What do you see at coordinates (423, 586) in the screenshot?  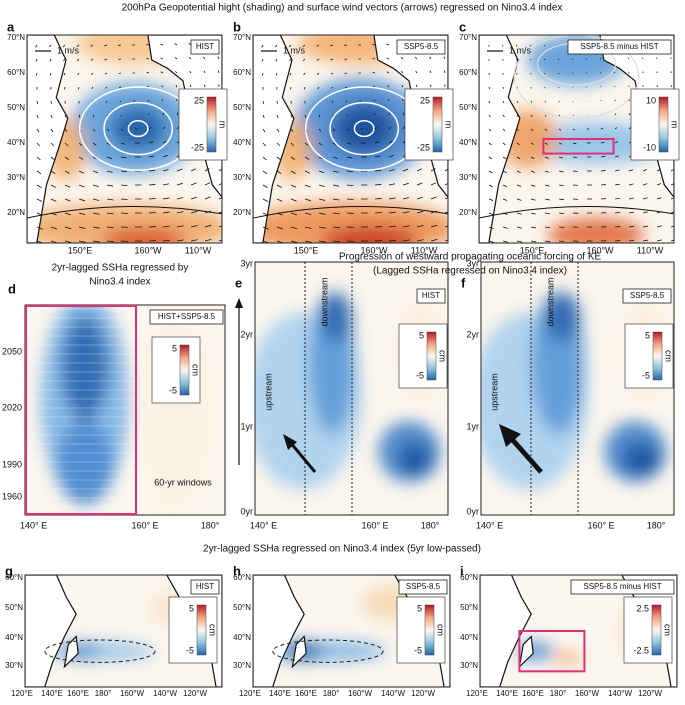 I see `panel-tag: SSP5-8.5` at bounding box center [423, 586].